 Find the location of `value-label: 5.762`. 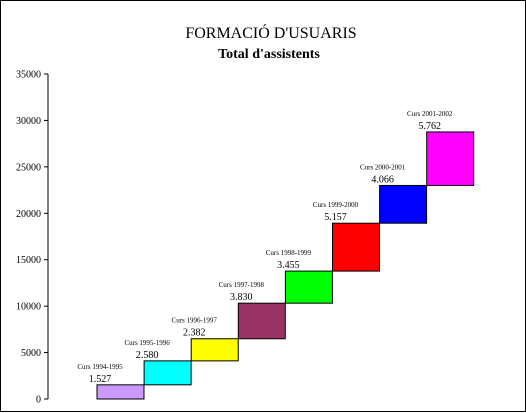

value-label: 5.762 is located at coordinates (429, 126).